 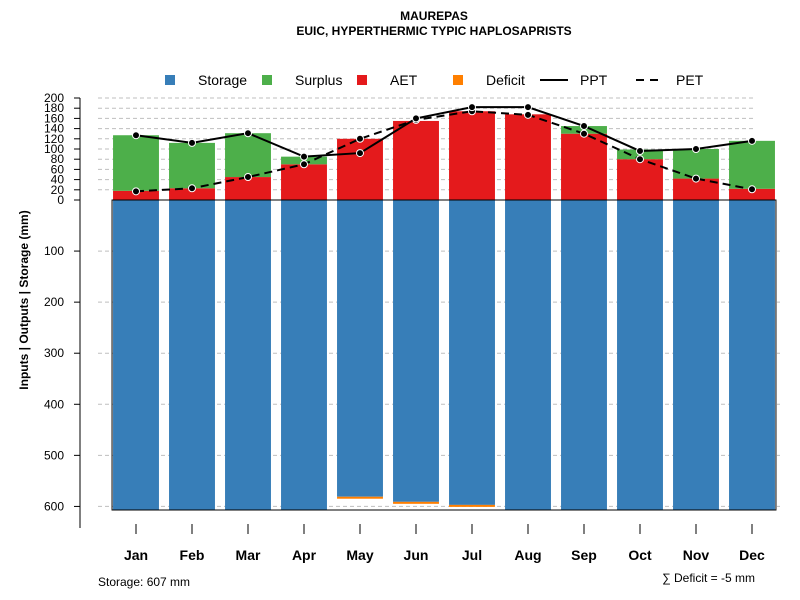 I want to click on storage-bar-may, so click(x=360, y=348).